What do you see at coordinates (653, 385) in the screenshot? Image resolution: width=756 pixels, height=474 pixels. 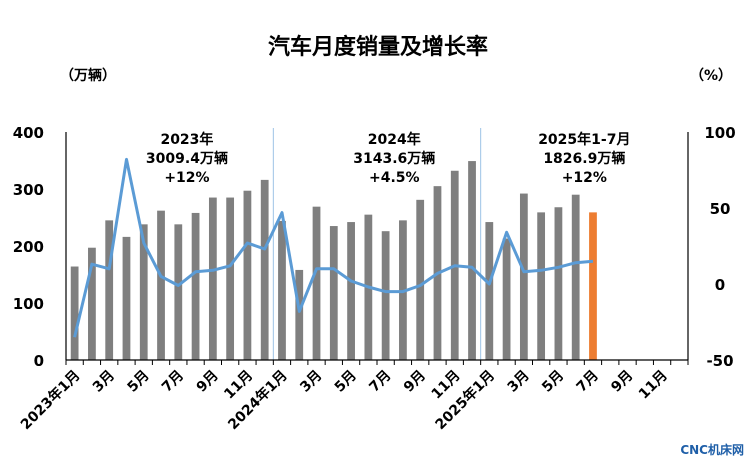 I see `x-tick-label: 11月` at bounding box center [653, 385].